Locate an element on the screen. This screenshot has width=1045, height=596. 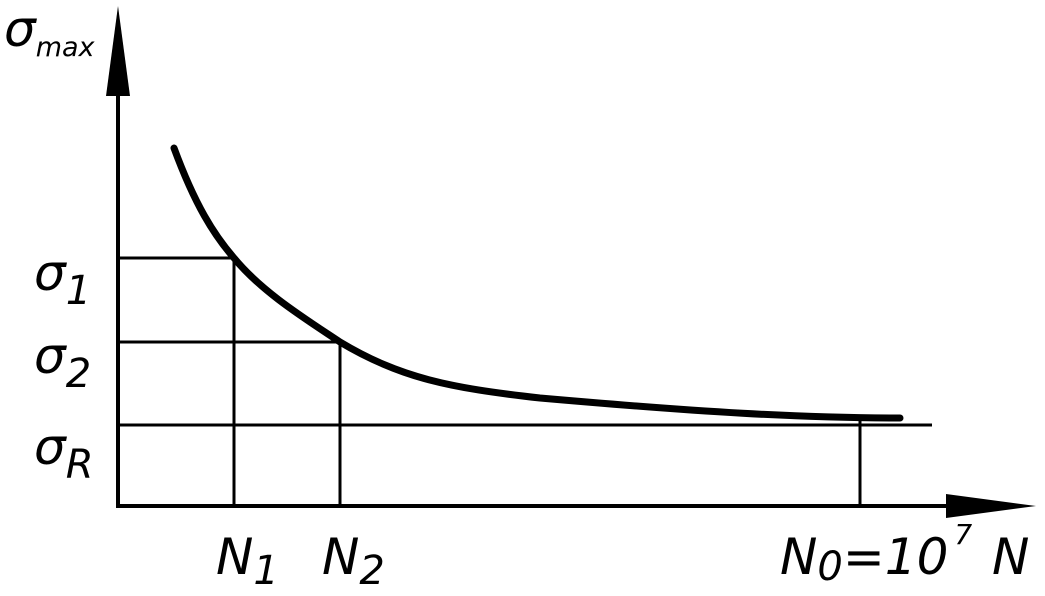
sigma-r-subscript: R is located at coordinates (80, 465).